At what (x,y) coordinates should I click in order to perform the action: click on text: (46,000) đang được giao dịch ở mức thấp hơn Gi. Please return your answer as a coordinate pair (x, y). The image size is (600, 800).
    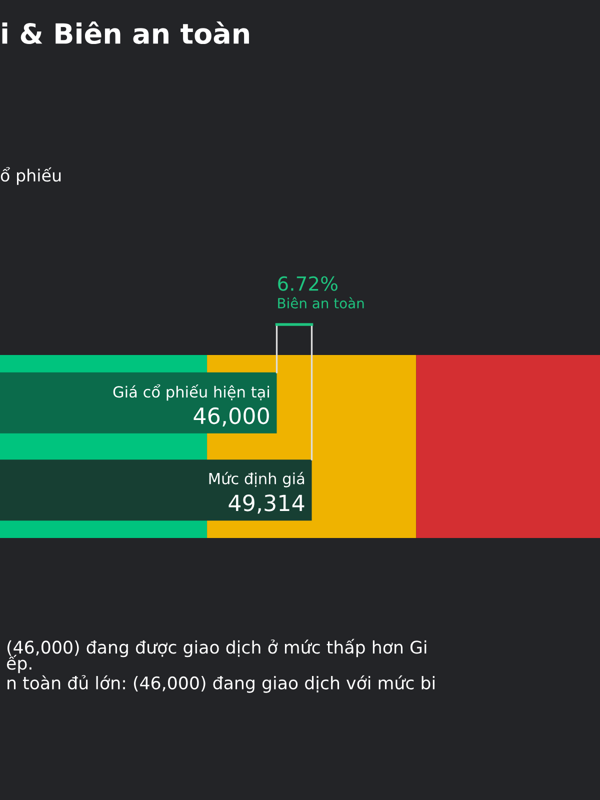
    Looking at the image, I should click on (216, 648).